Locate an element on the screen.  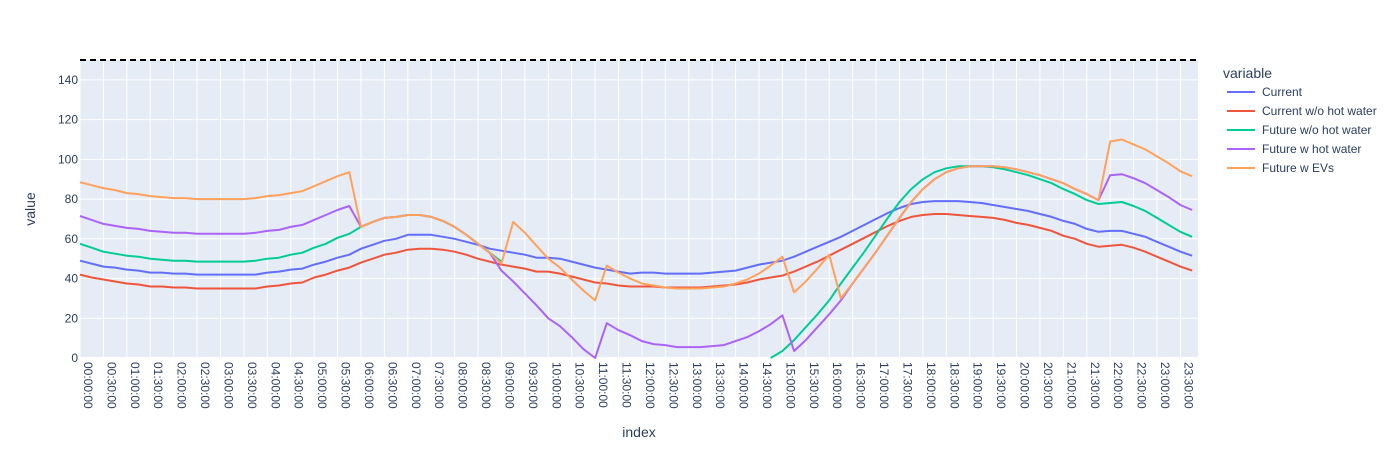
x-tick-label: 00:30:00 is located at coordinates (111, 385).